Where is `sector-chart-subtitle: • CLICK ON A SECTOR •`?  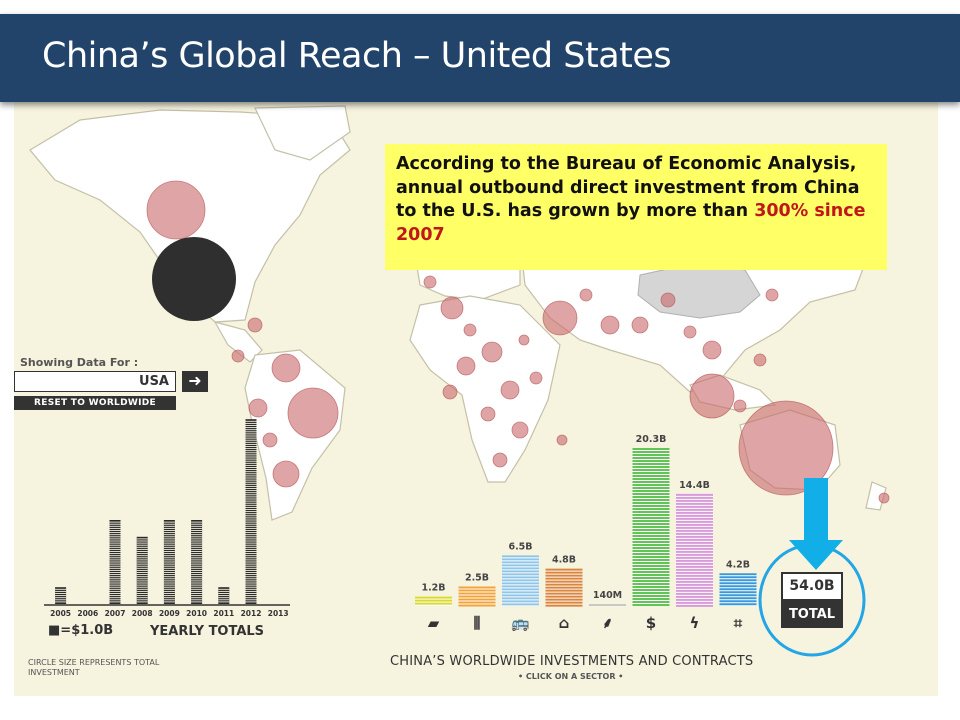 sector-chart-subtitle: • CLICK ON A SECTOR • is located at coordinates (571, 676).